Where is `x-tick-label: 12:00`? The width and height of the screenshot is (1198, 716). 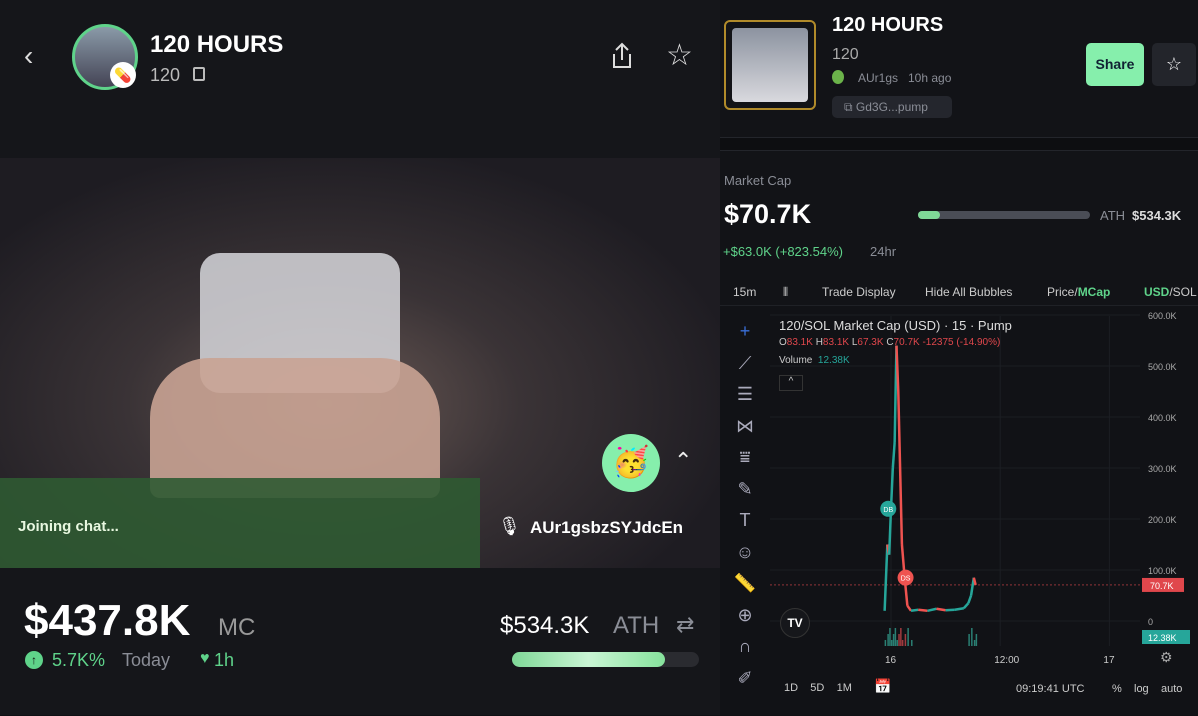
x-tick-label: 12:00 is located at coordinates (1006, 660).